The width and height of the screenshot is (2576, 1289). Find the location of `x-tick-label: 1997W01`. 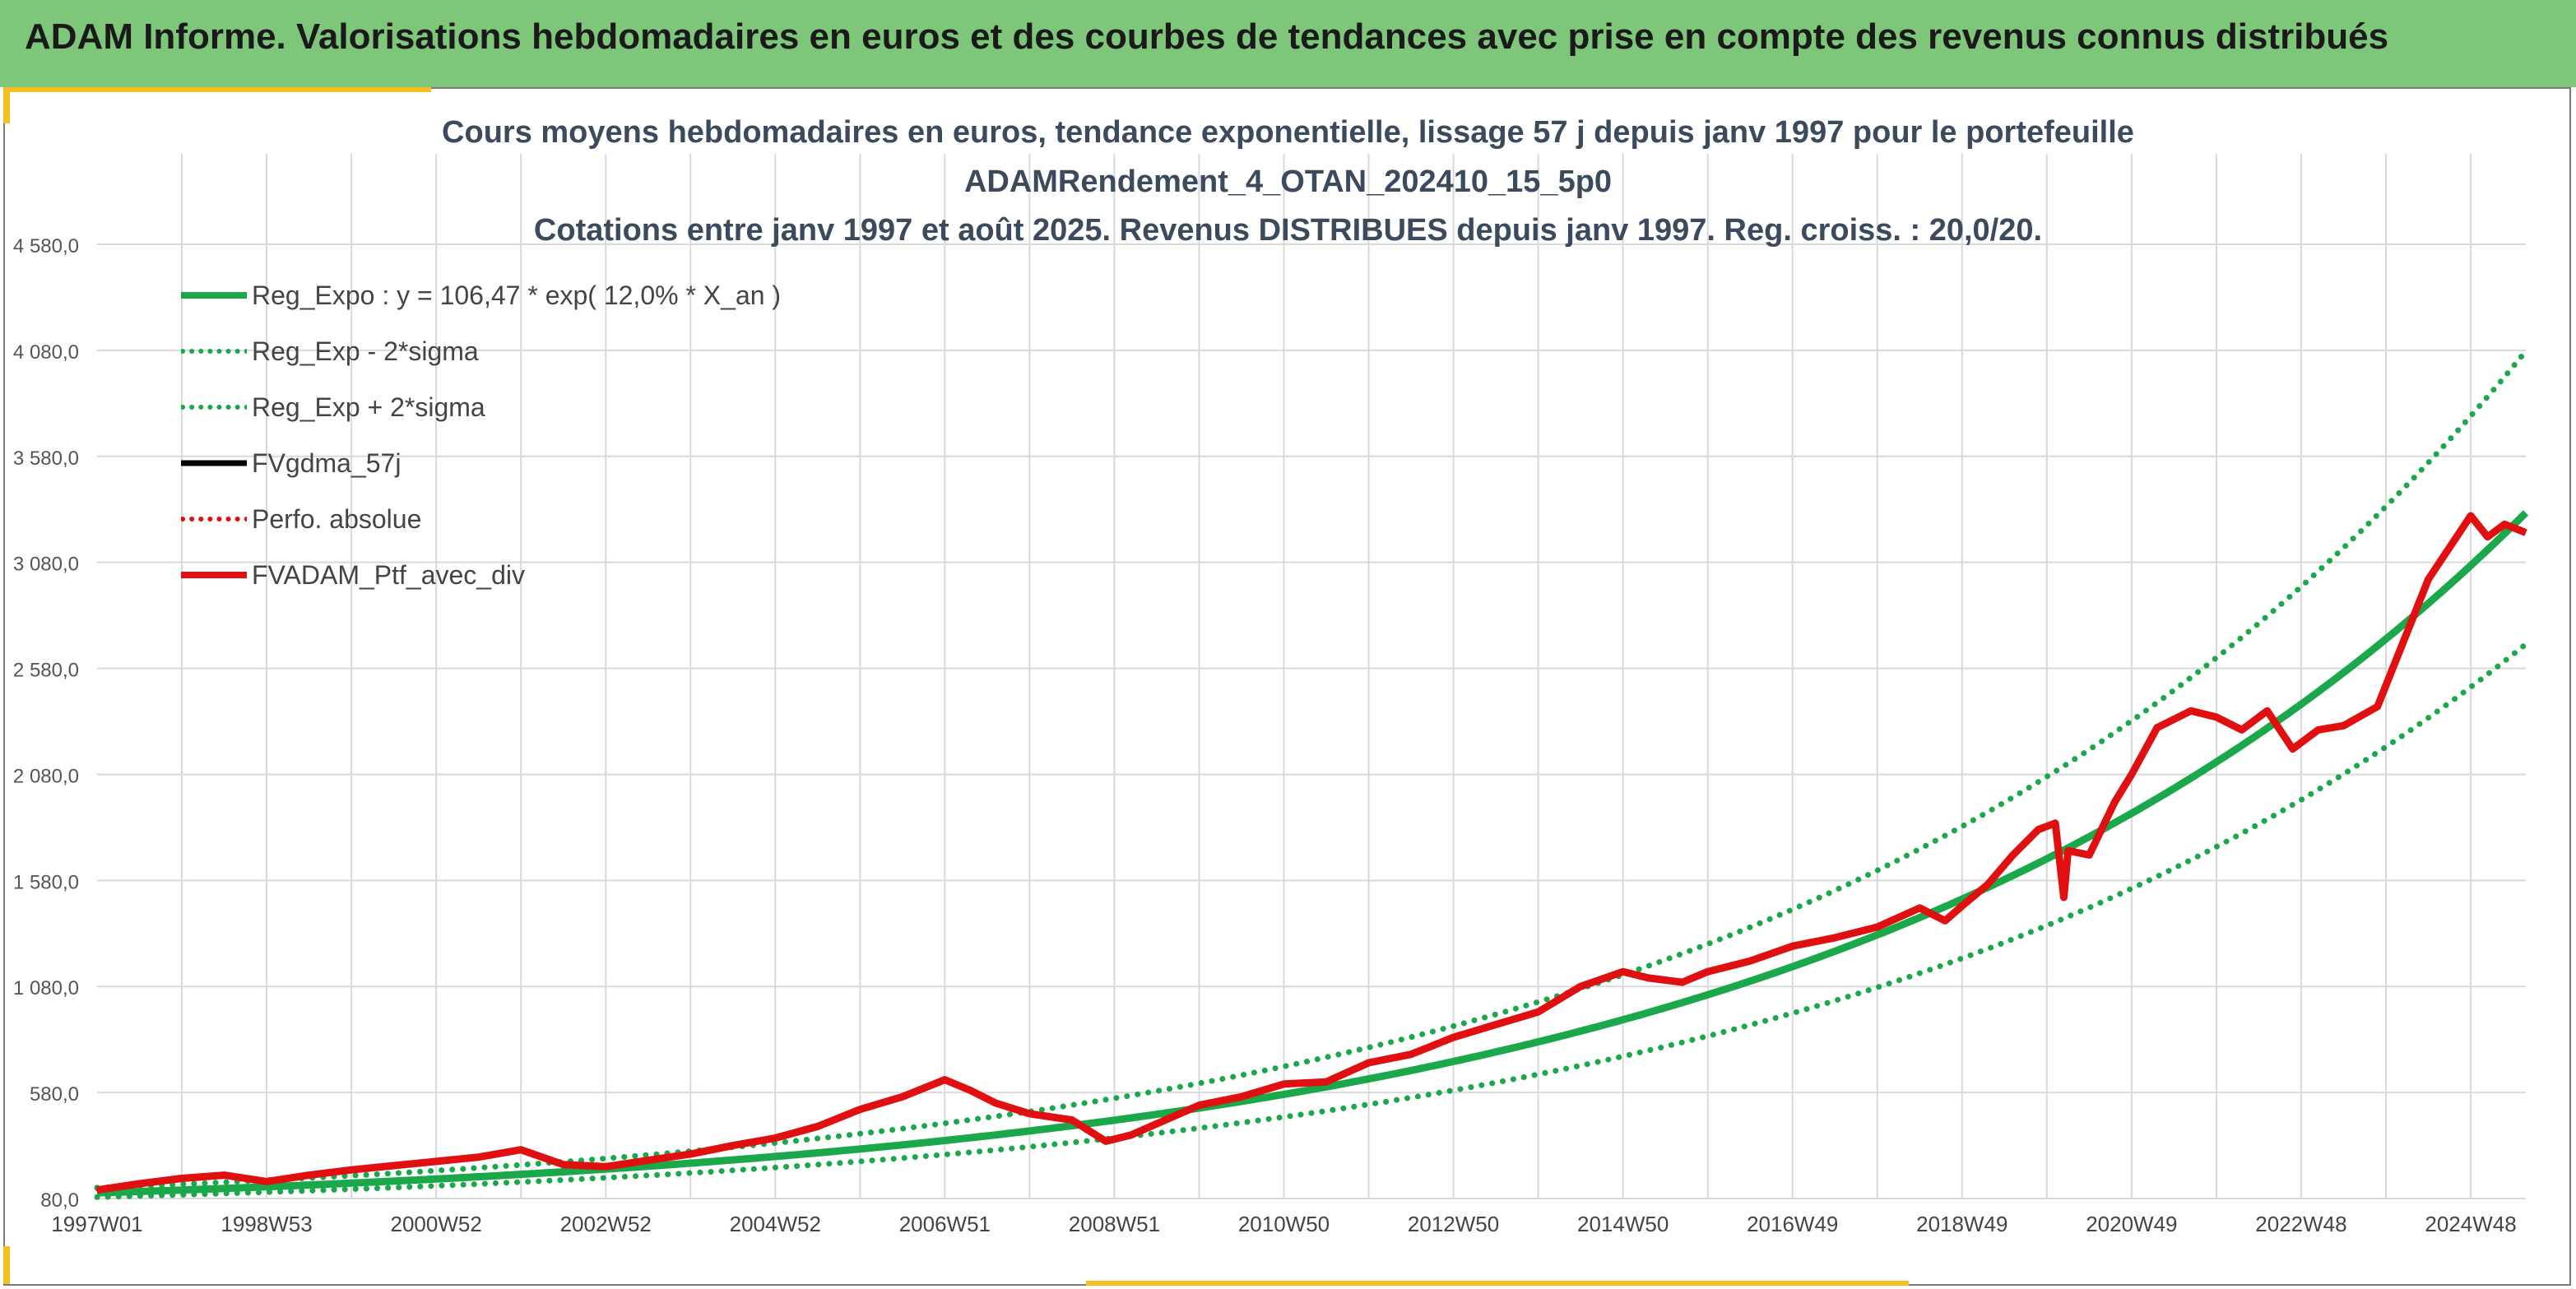

x-tick-label: 1997W01 is located at coordinates (96, 1224).